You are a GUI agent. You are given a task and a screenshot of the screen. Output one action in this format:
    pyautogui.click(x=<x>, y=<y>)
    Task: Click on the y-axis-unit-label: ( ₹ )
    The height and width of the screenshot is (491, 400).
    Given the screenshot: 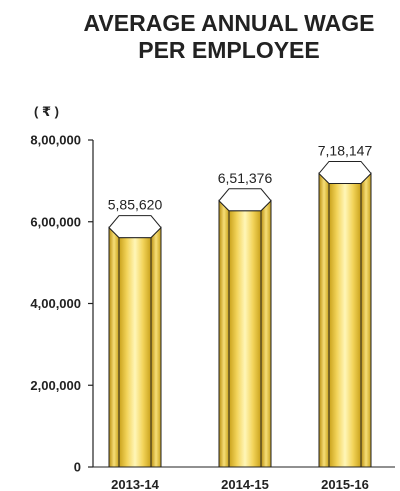 What is the action you would take?
    pyautogui.click(x=46, y=111)
    